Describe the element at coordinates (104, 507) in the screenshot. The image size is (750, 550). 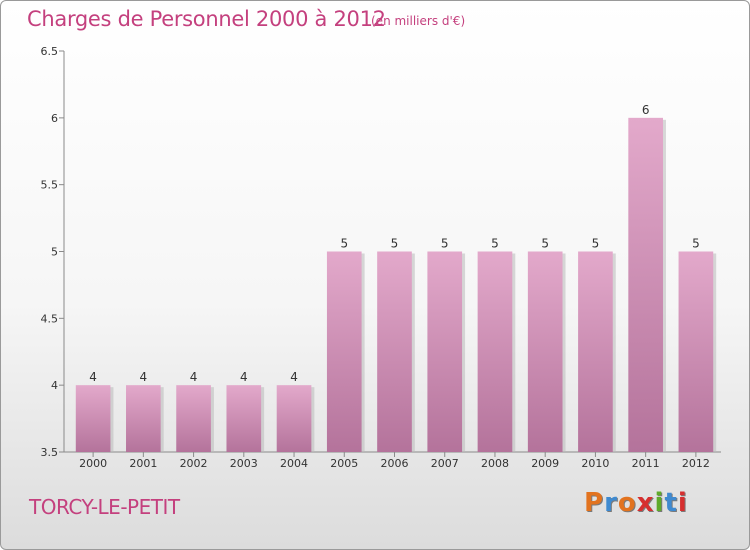
I see `commune-name: TORCY-LE-PETIT` at that location.